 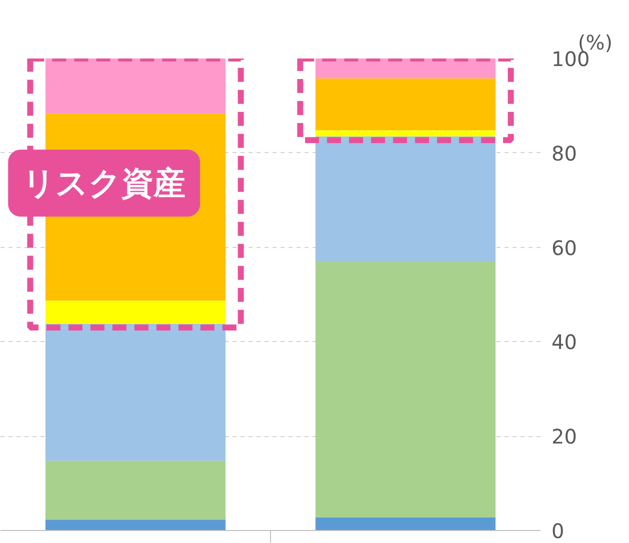 What do you see at coordinates (564, 153) in the screenshot?
I see `y-tick-label: 80` at bounding box center [564, 153].